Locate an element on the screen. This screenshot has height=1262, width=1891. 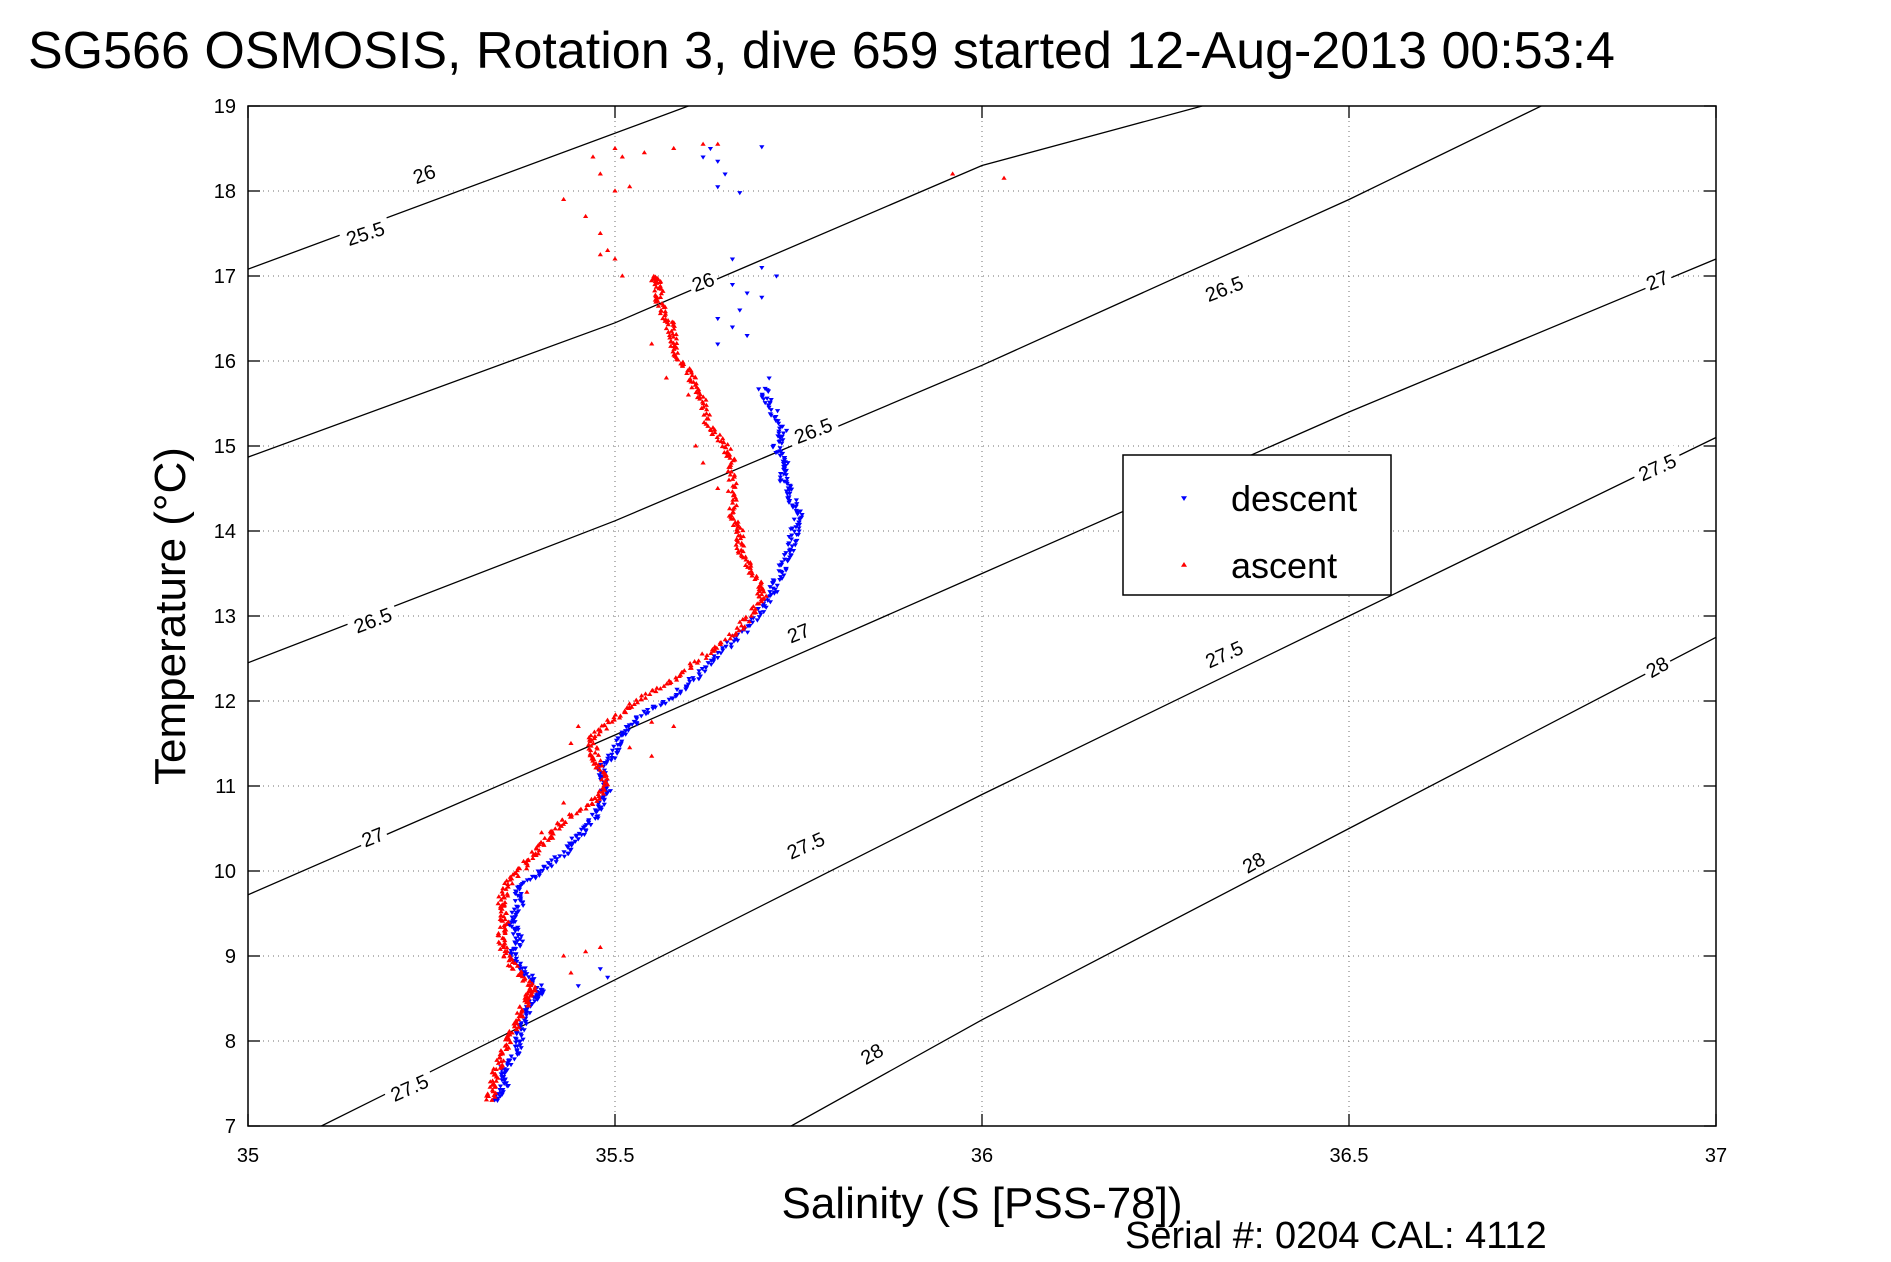
y-tick-label: 10 is located at coordinates (225, 872).